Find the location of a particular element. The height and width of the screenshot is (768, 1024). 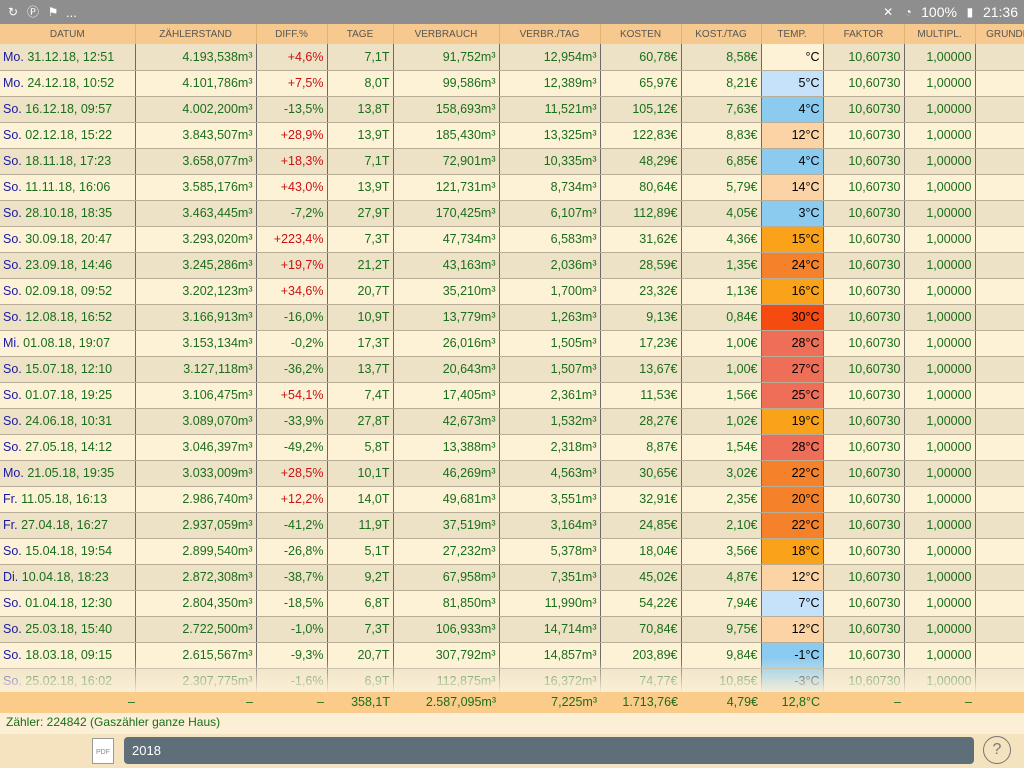

column-header: TAGE is located at coordinates (360, 34).